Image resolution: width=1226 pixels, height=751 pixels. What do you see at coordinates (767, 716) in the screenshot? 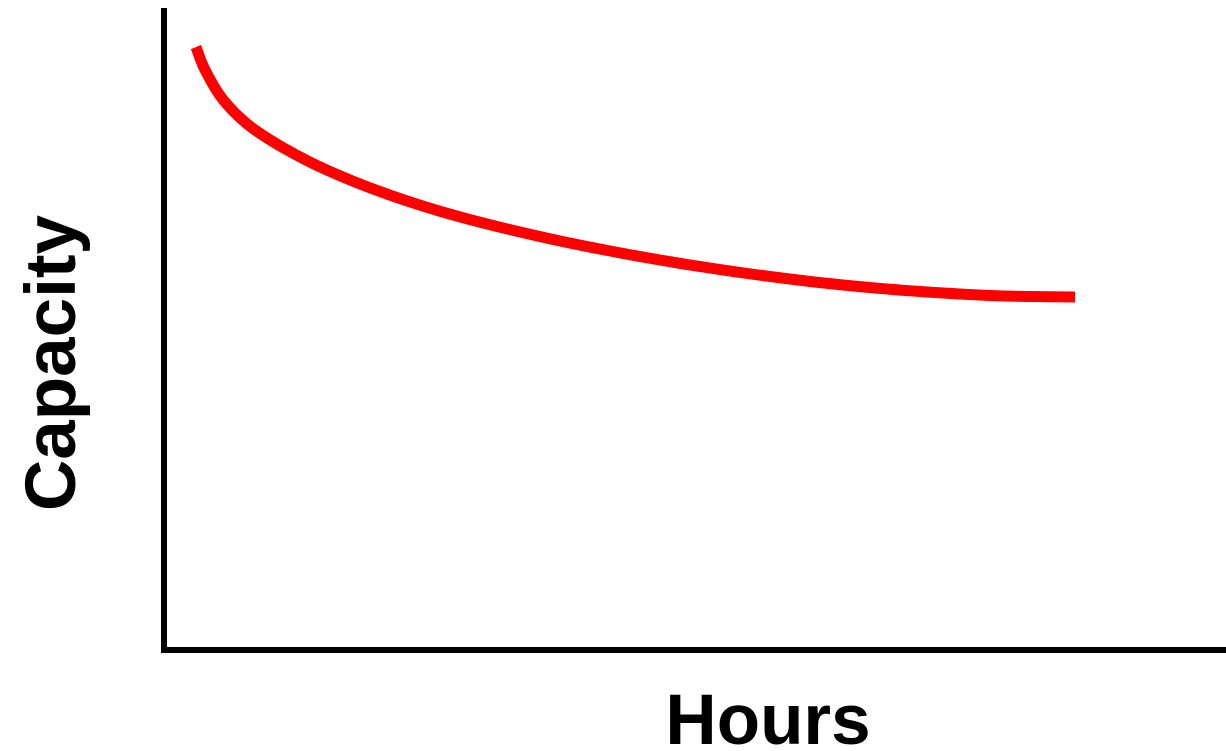
I see `x-axis-label: Hours` at bounding box center [767, 716].